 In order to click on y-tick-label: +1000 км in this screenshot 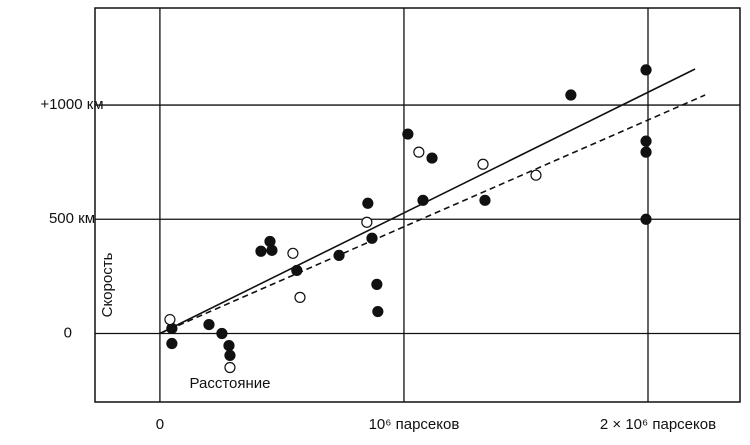, I will do `click(71, 104)`.